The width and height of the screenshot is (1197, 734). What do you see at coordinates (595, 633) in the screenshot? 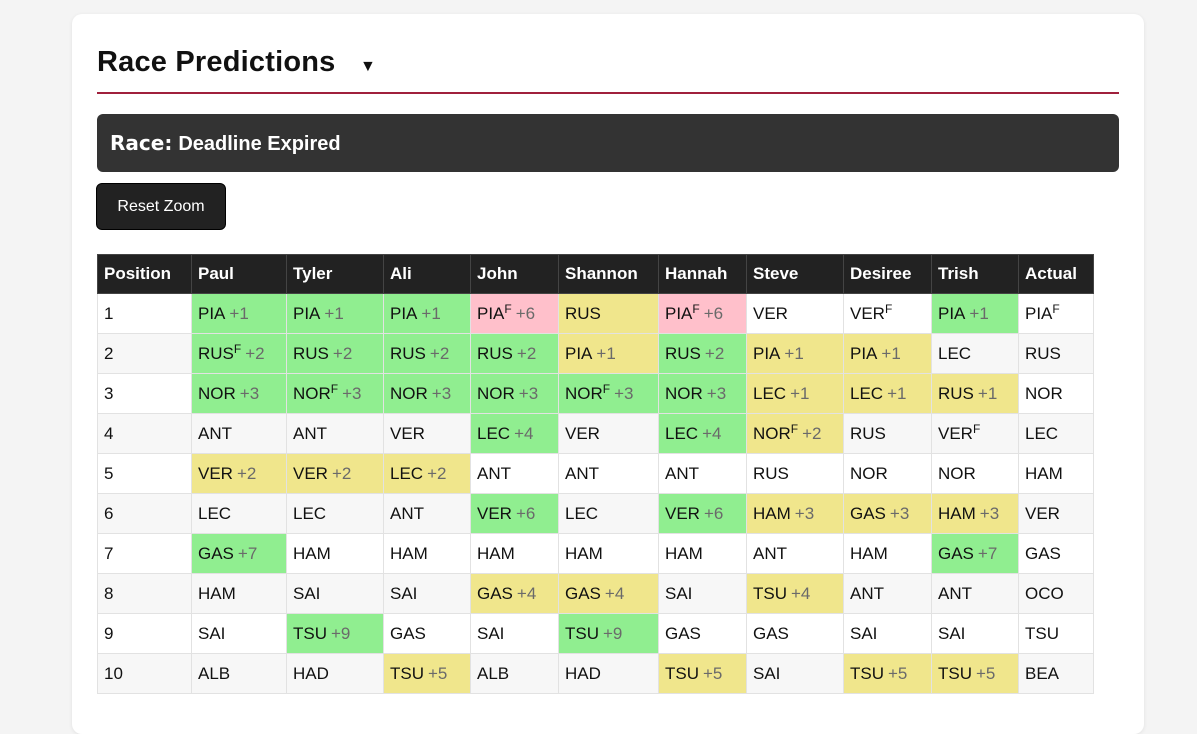
I see `table-row: 9 SAI TSU +9 GAS SAI TSU +9 GAS GAS SAI SAI TSU` at bounding box center [595, 633].